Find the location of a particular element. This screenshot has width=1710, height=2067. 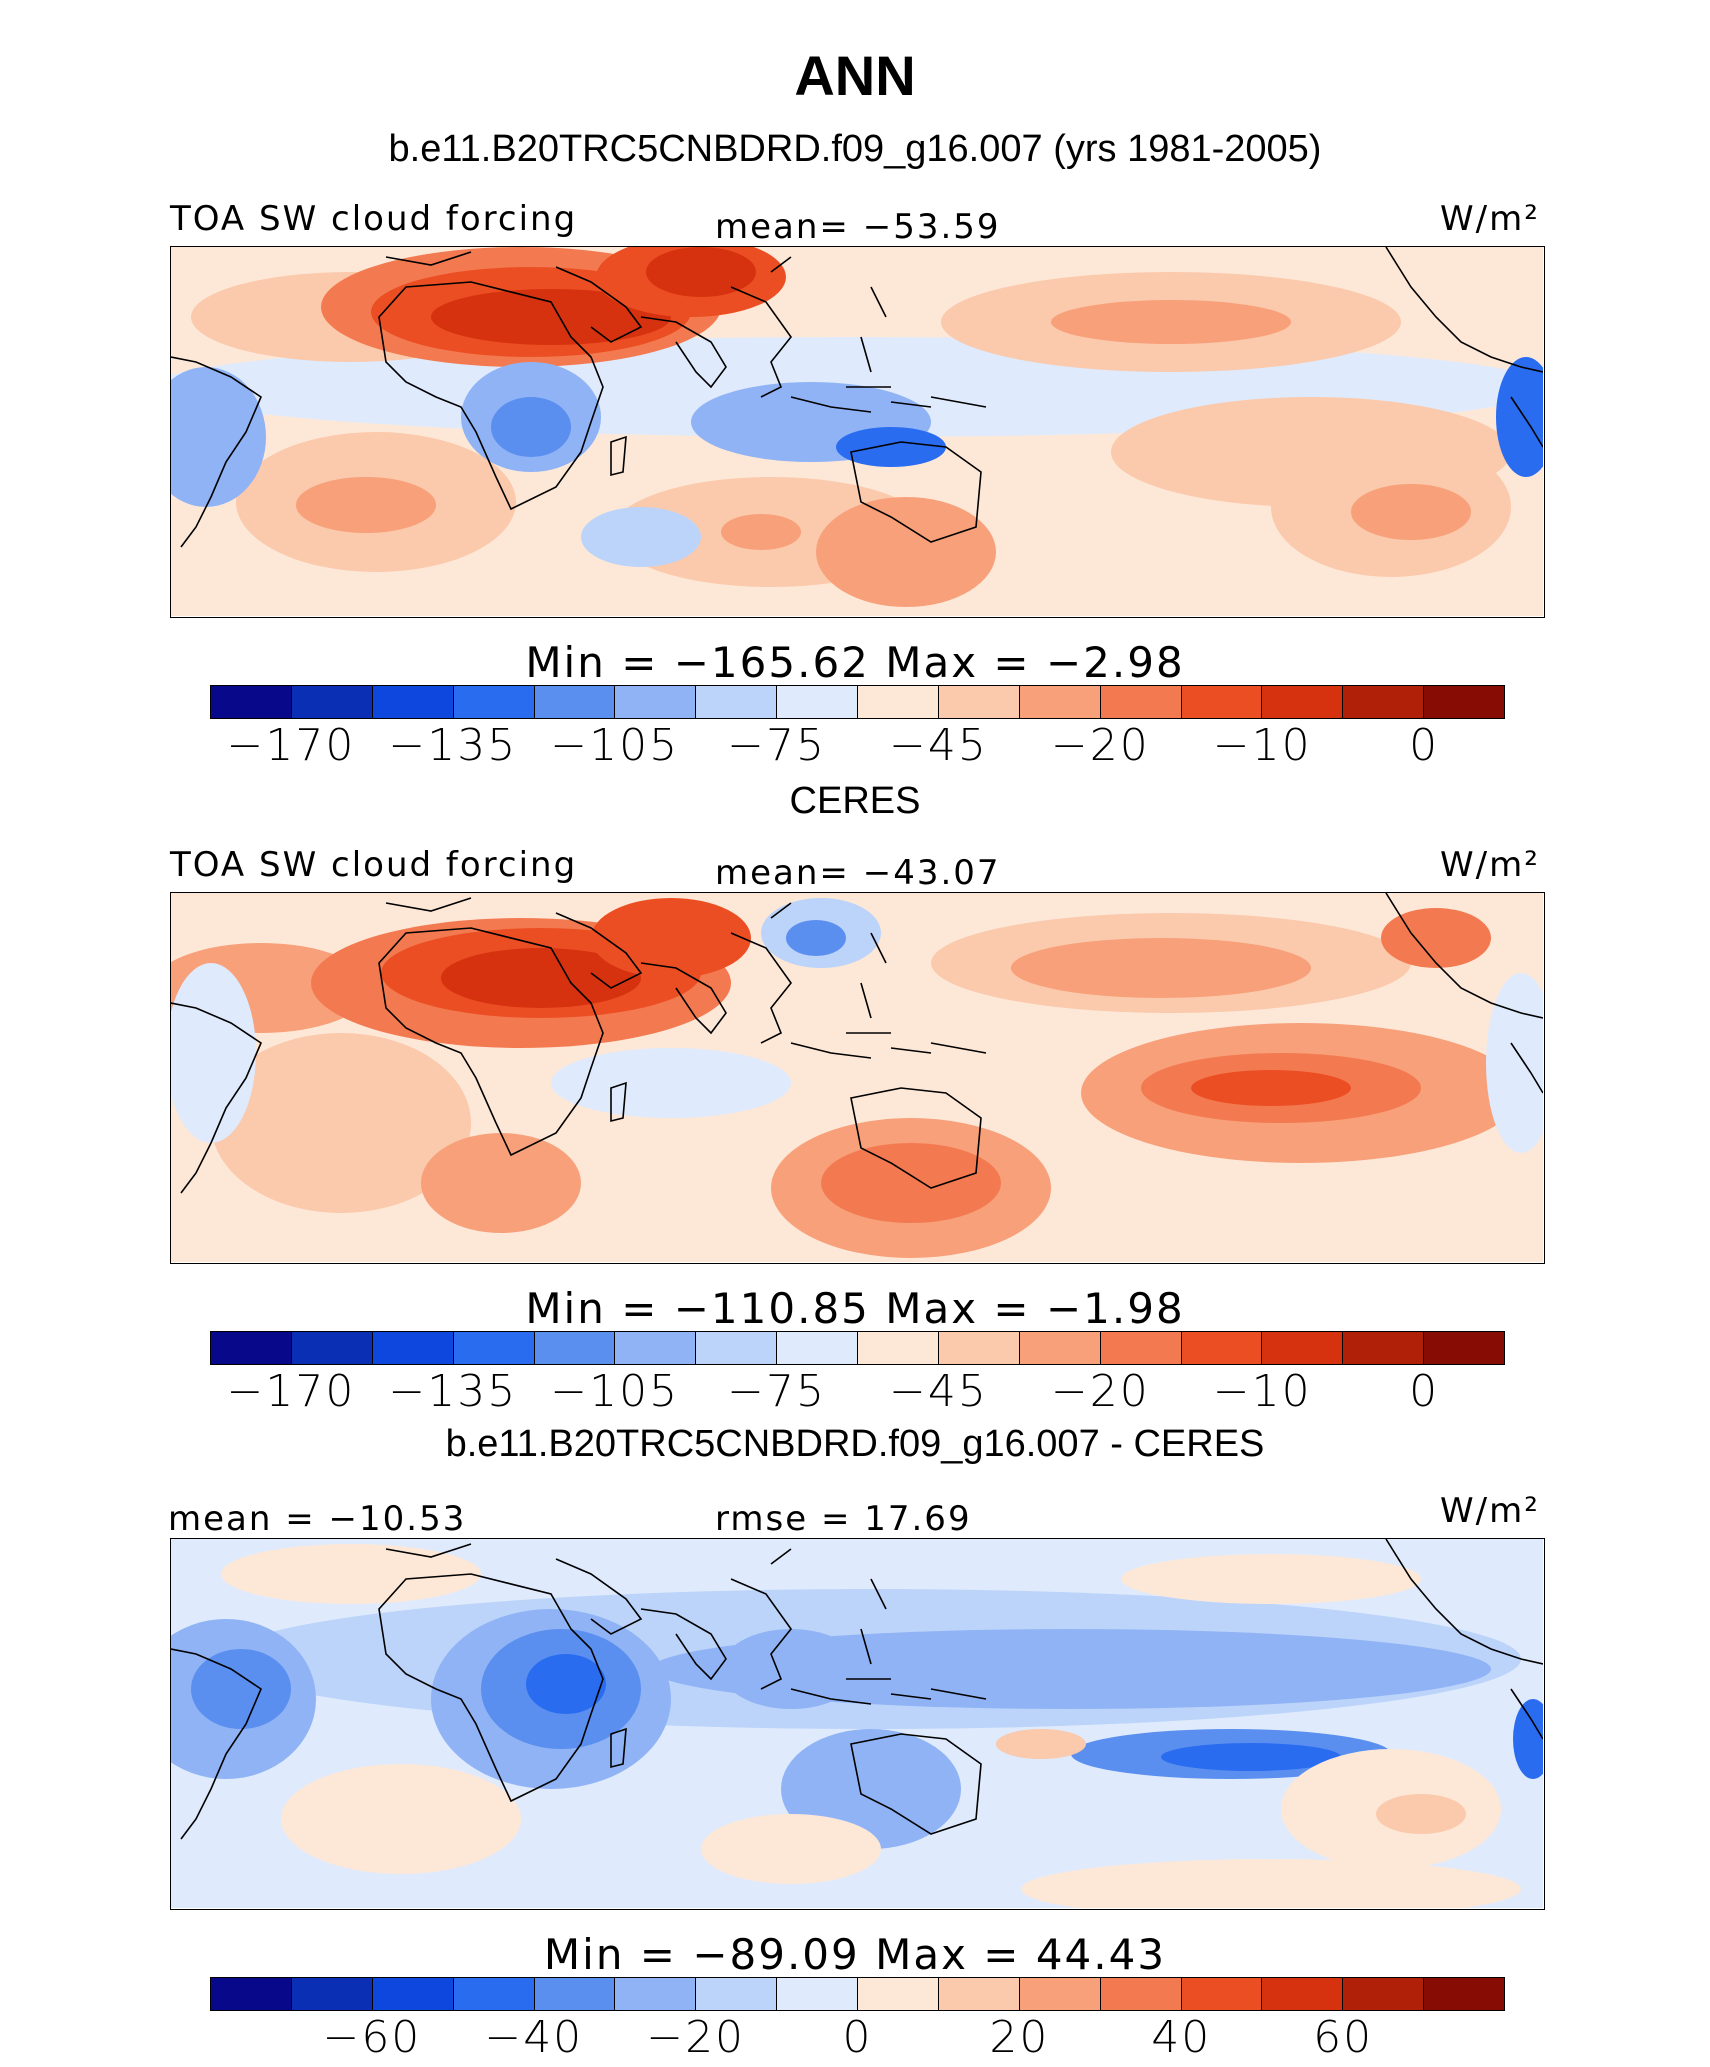

panel2-title: CERES is located at coordinates (855, 801).